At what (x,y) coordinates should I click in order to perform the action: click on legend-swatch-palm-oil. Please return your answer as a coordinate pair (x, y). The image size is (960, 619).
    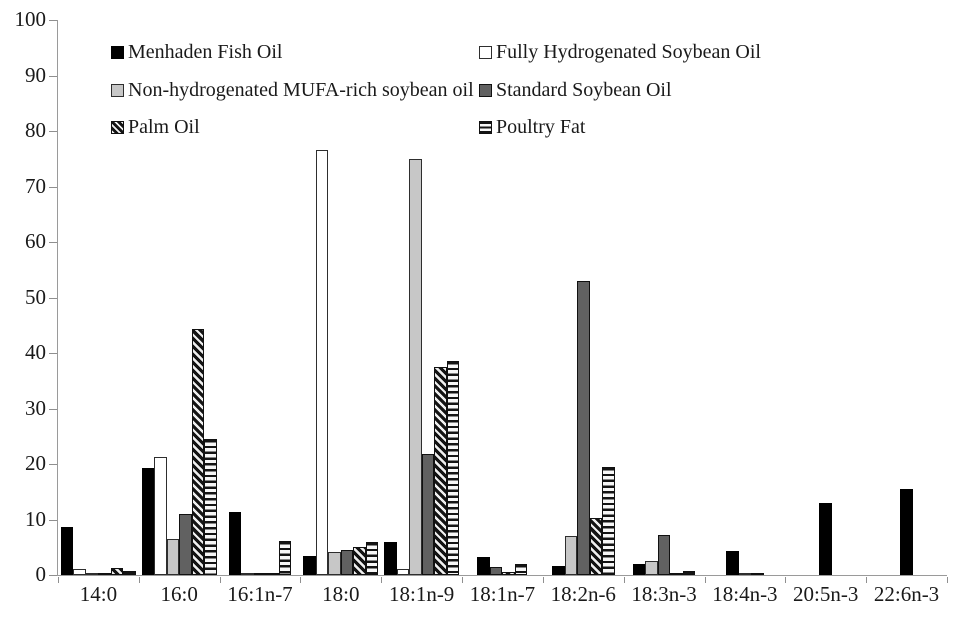
    Looking at the image, I should click on (117, 127).